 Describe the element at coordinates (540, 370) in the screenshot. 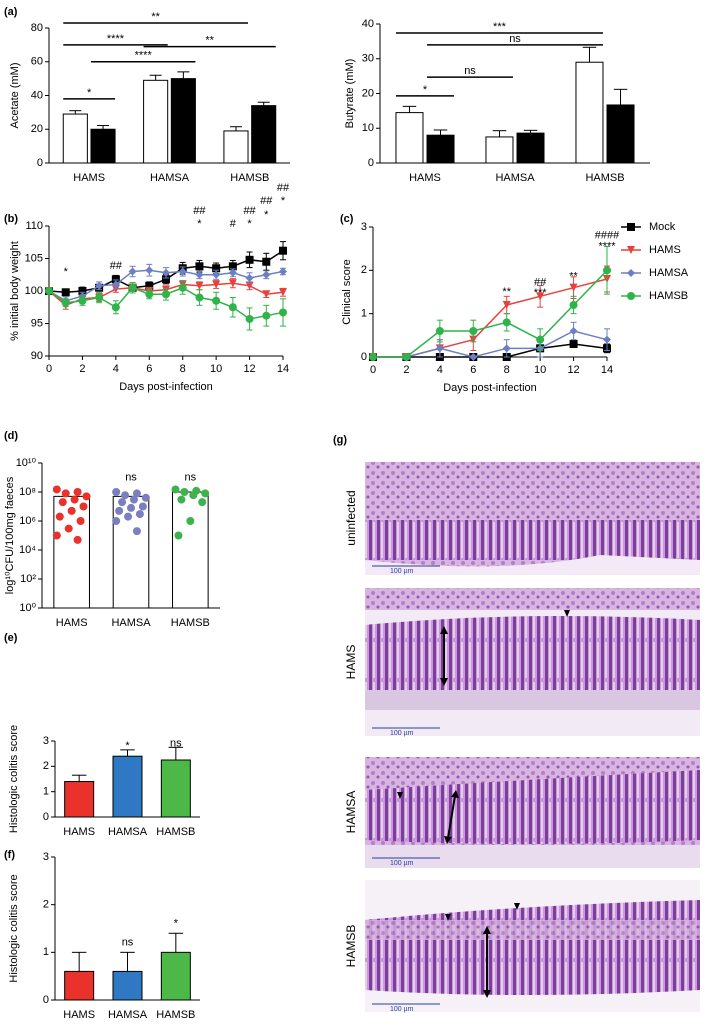

I see `x-tick-label: 10` at that location.